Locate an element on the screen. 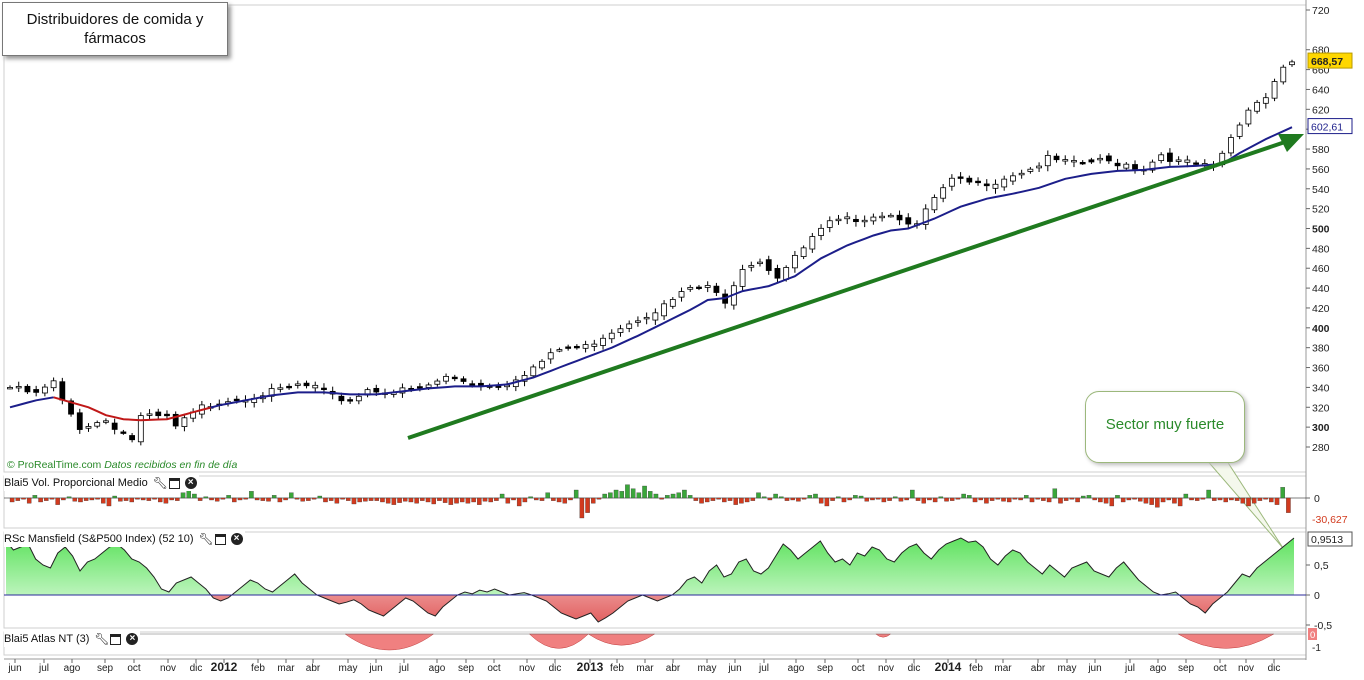 The image size is (1364, 680). panel-rs-title: RSc Mansfield (S&P500 Index) (52 10) is located at coordinates (99, 539).